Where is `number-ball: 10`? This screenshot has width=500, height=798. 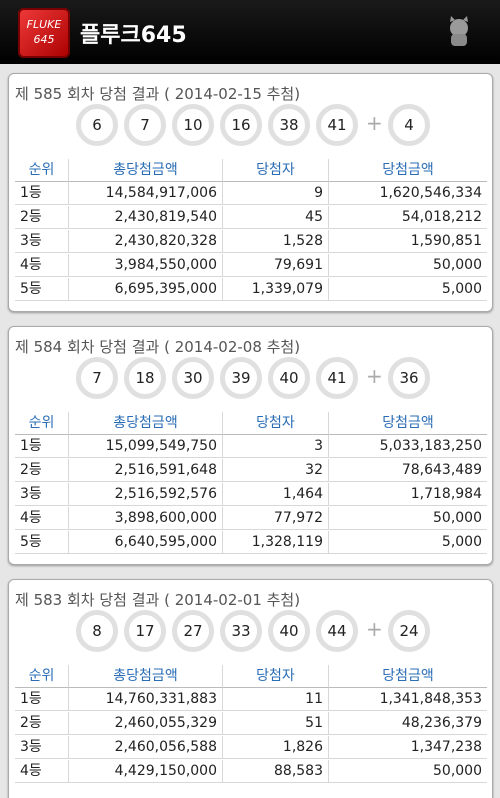
number-ball: 10 is located at coordinates (193, 125).